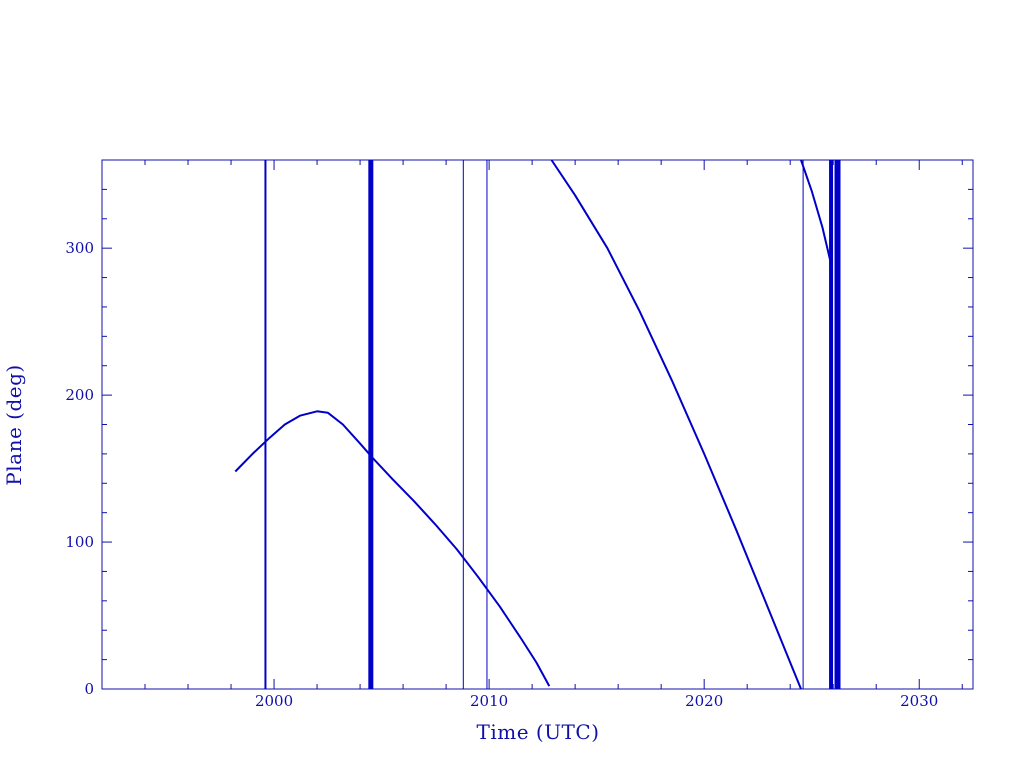  I want to click on y-tick-label: 200, so click(79, 395).